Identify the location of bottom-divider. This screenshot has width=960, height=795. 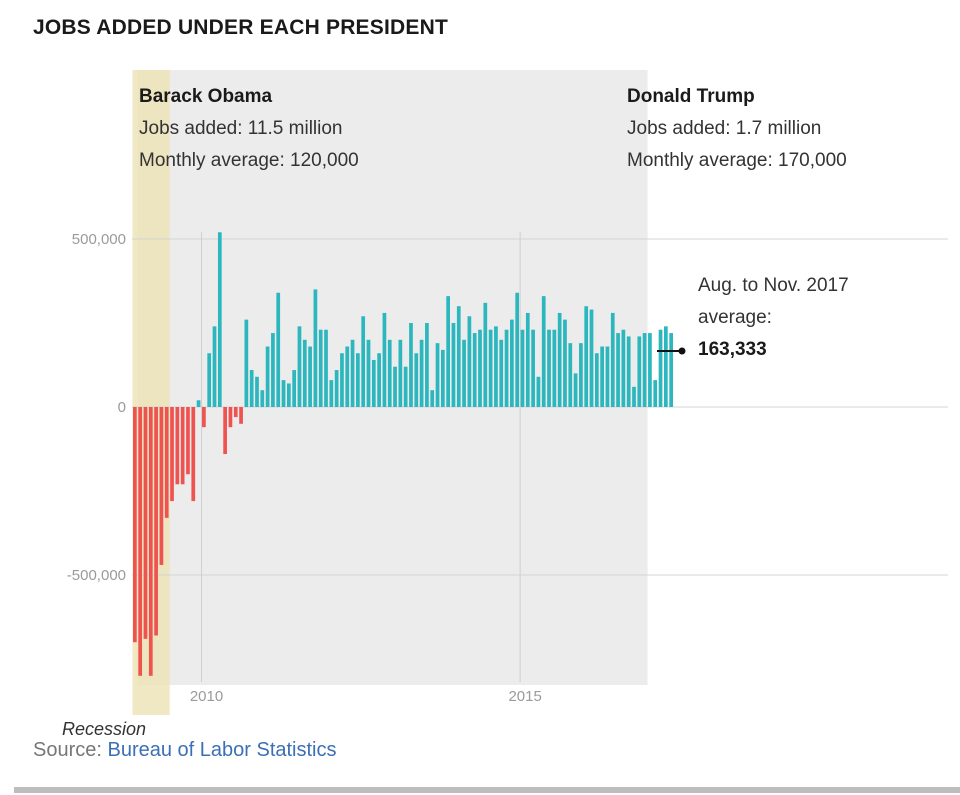
(487, 790).